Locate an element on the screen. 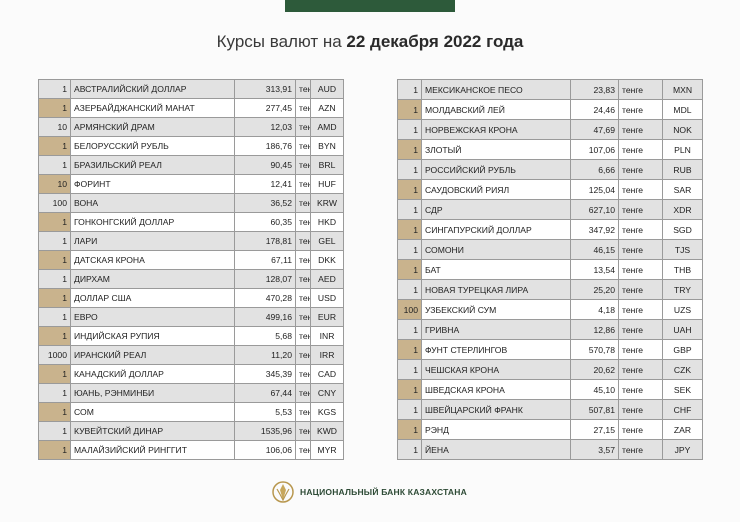 The width and height of the screenshot is (740, 522). rate-row: 1 ЗЛОТЫЙ 107,06 тенге PLN is located at coordinates (550, 149).